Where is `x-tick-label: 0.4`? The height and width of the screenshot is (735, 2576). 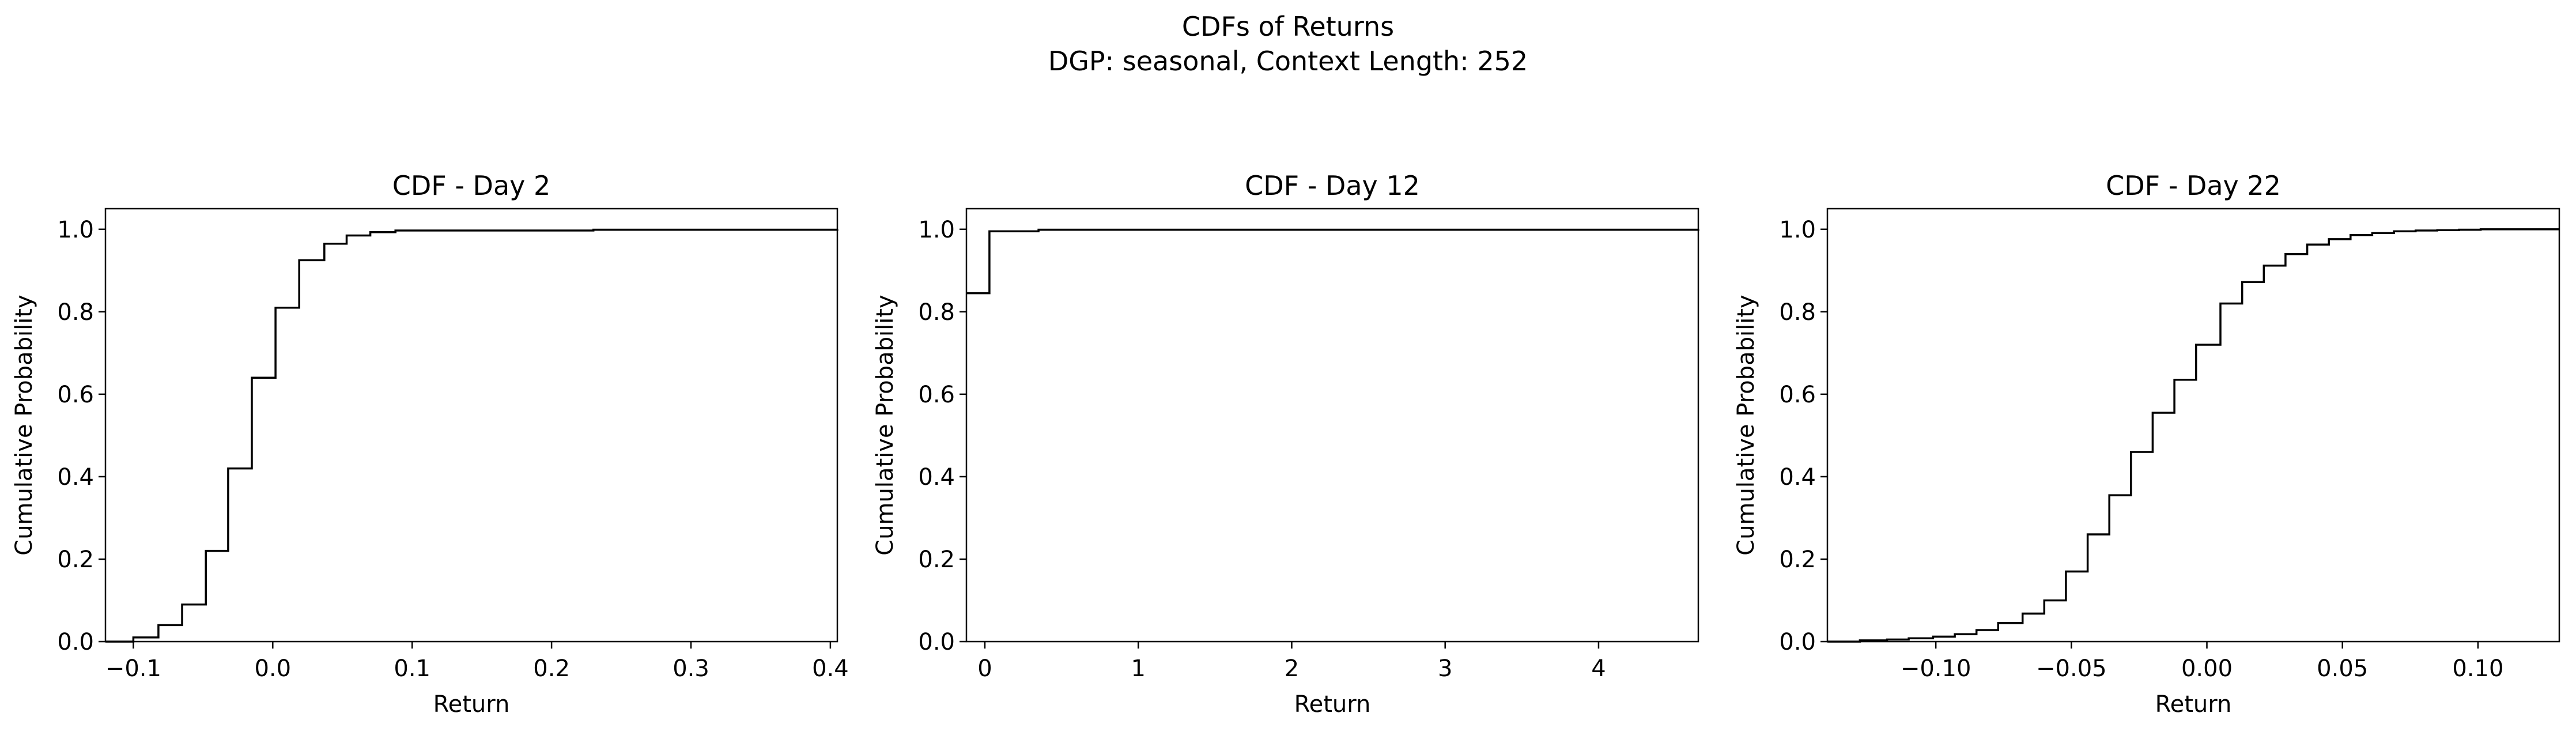
x-tick-label: 0.4 is located at coordinates (830, 668).